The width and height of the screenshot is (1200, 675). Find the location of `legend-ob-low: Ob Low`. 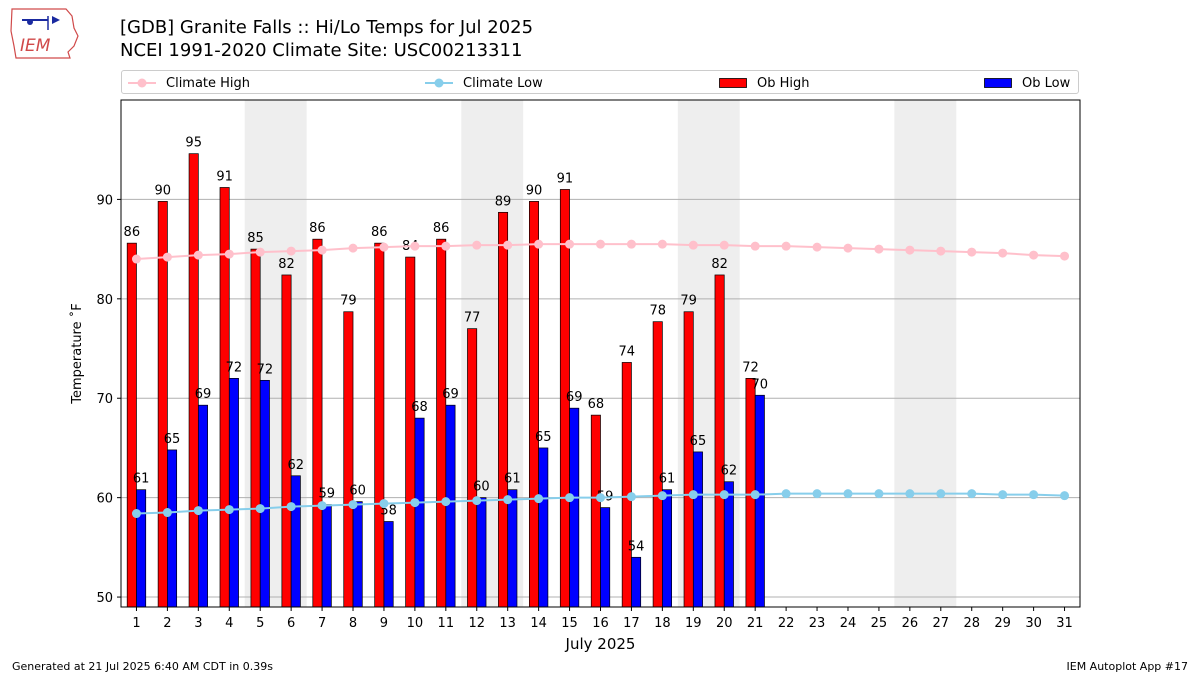

legend-ob-low: Ob Low is located at coordinates (1027, 83).